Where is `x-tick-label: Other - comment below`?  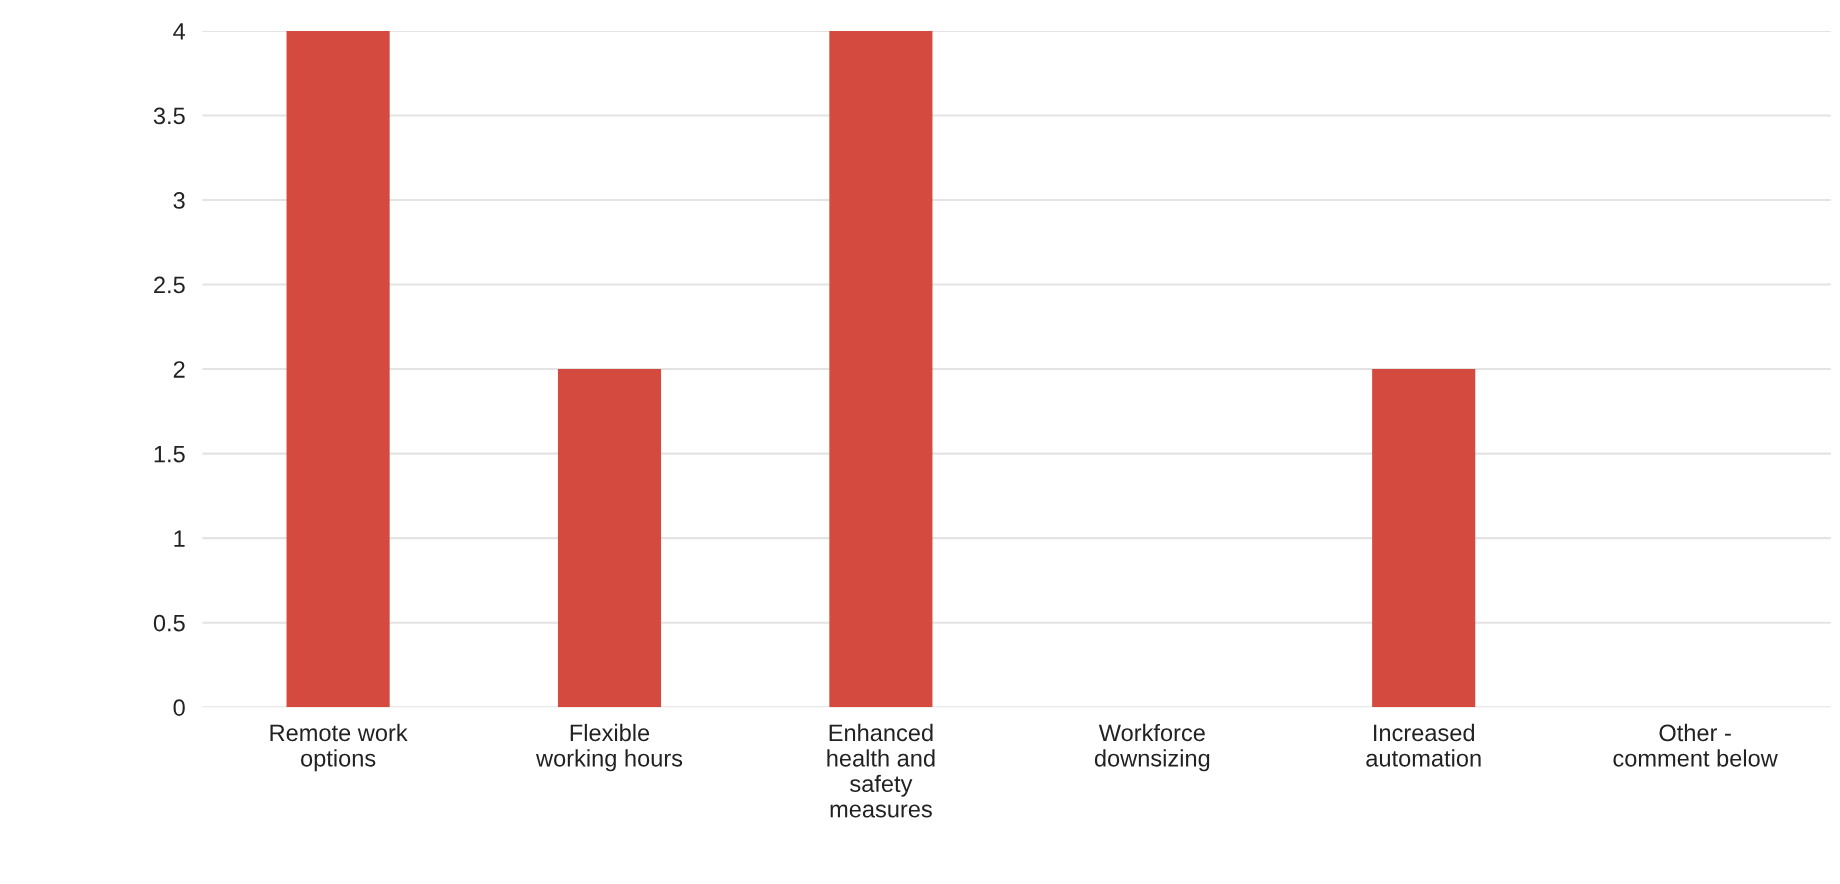 x-tick-label: Other - comment below is located at coordinates (1695, 745).